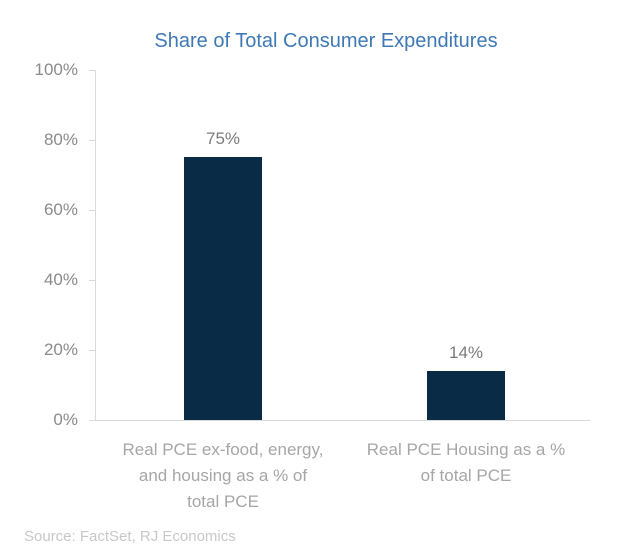 This screenshot has height=553, width=625. What do you see at coordinates (466, 352) in the screenshot?
I see `bar-value-label: 14%` at bounding box center [466, 352].